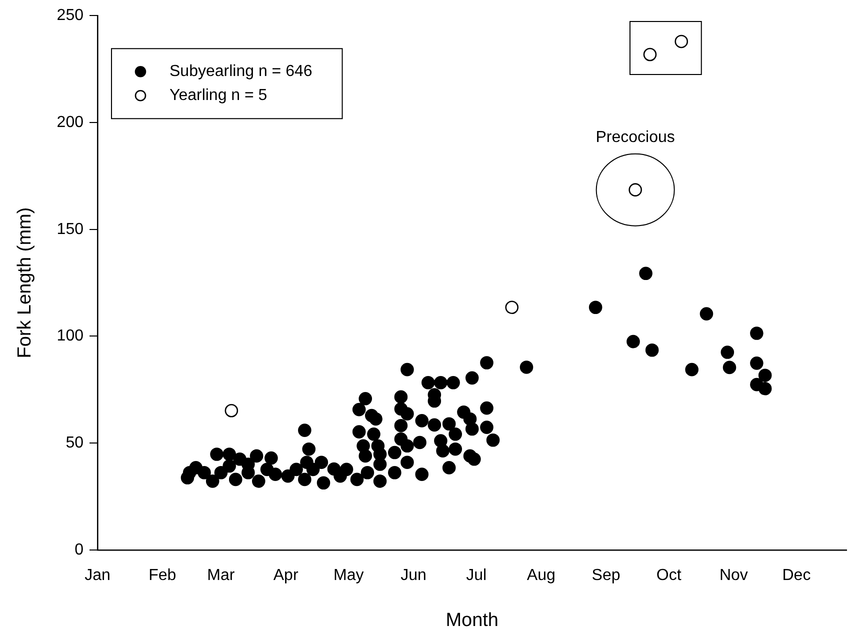 The width and height of the screenshot is (854, 642). What do you see at coordinates (70, 336) in the screenshot?
I see `y-tick-label: 100` at bounding box center [70, 336].